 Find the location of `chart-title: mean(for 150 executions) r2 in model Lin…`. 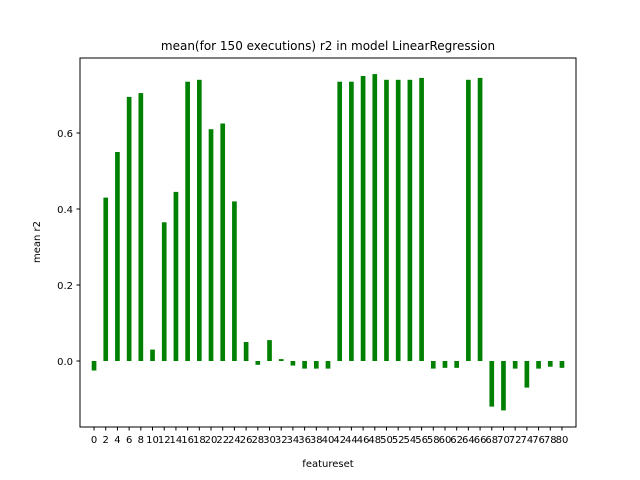

chart-title: mean(for 150 executions) r2 in model Lin… is located at coordinates (328, 46).